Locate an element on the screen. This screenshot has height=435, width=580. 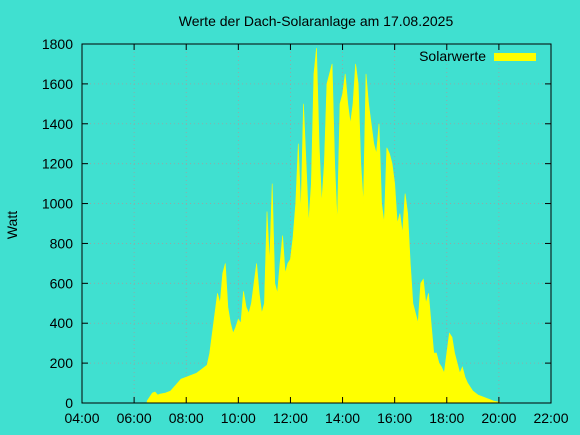
y-tick-label: 1800 is located at coordinates (57, 44).